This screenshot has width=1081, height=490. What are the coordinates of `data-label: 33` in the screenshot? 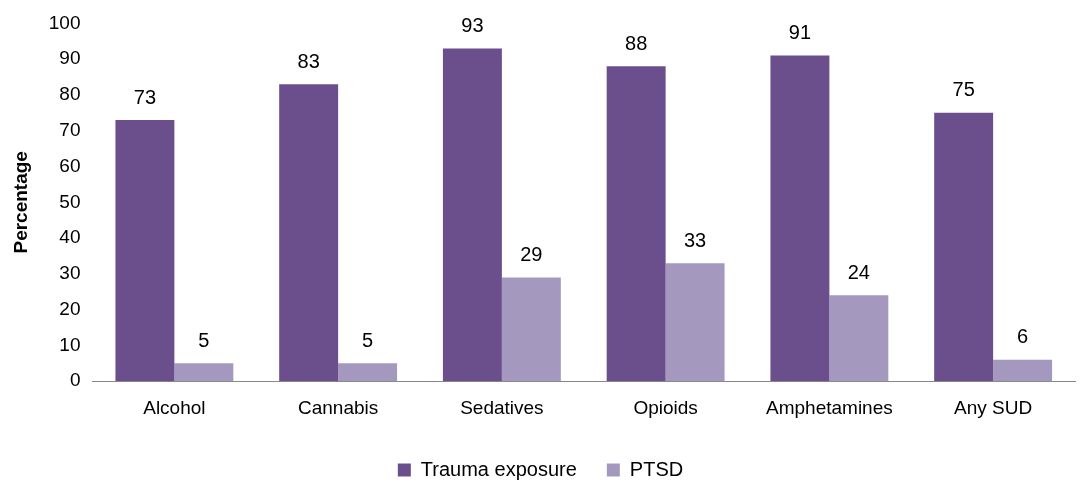 It's located at (695, 239).